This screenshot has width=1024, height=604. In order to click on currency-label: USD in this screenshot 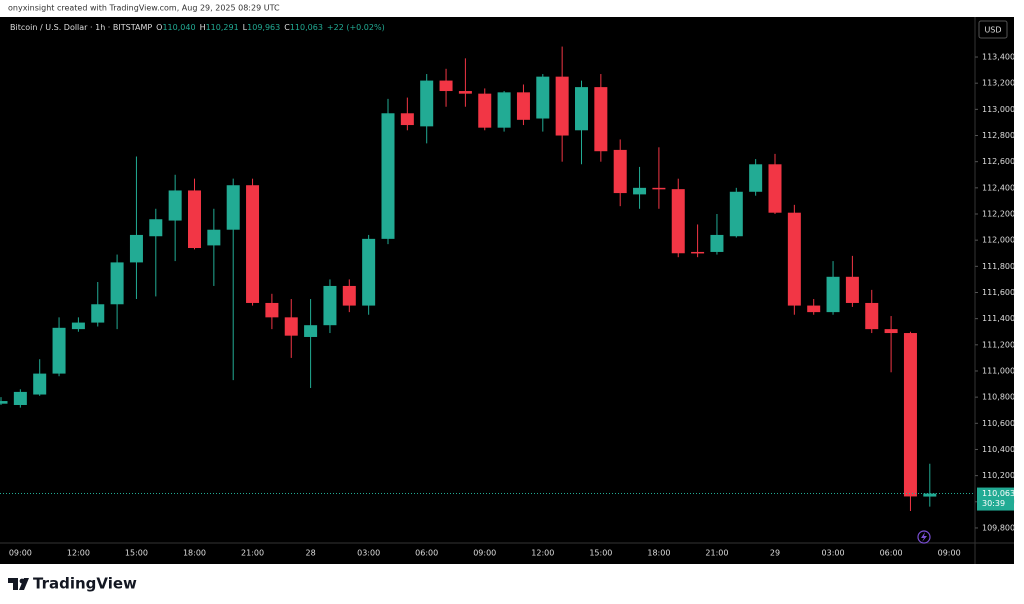, I will do `click(992, 30)`.